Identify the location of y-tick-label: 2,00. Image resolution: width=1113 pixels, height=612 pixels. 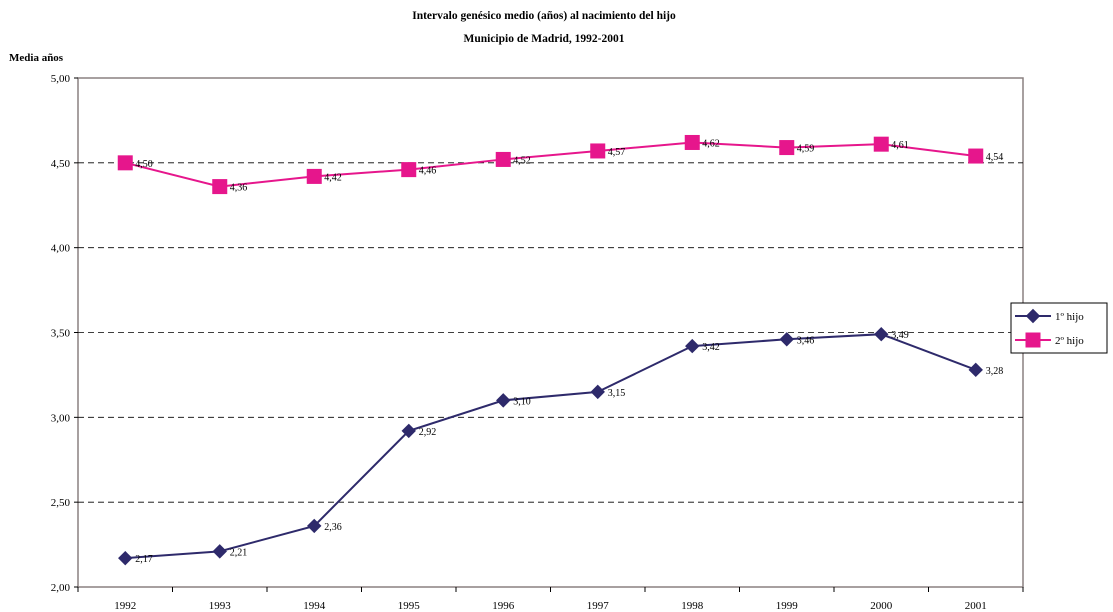
(61, 588).